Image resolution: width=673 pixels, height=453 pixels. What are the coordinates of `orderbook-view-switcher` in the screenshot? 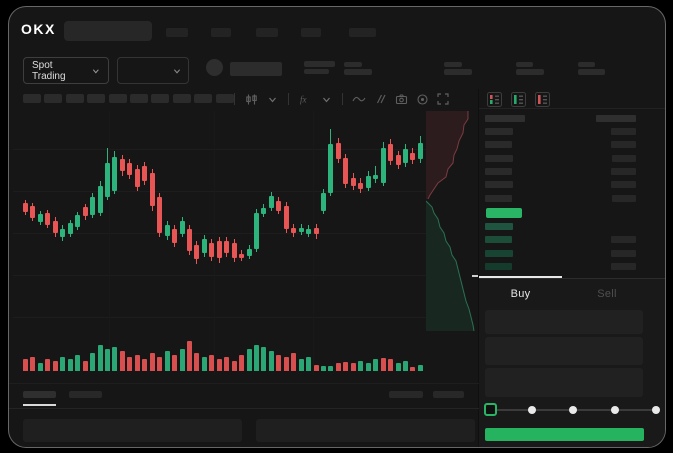 It's located at (518, 99).